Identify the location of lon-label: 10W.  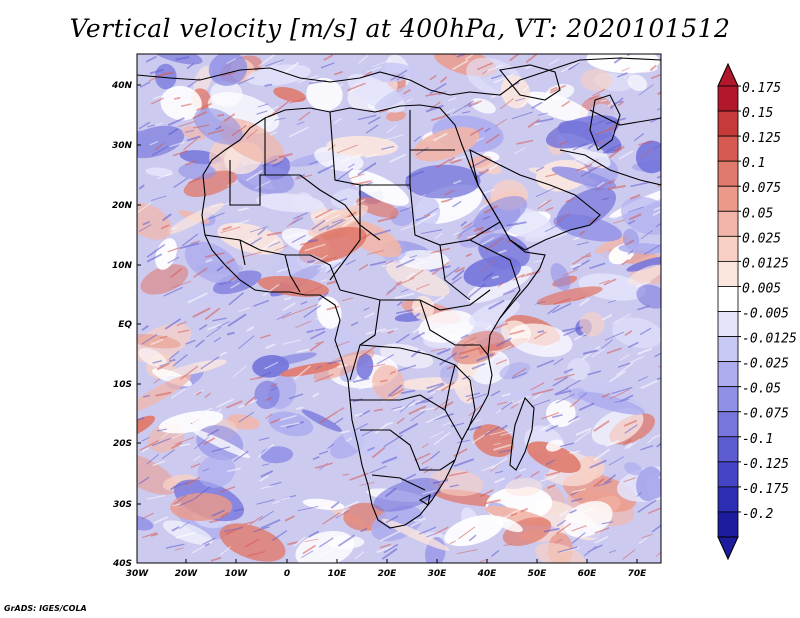
(237, 574).